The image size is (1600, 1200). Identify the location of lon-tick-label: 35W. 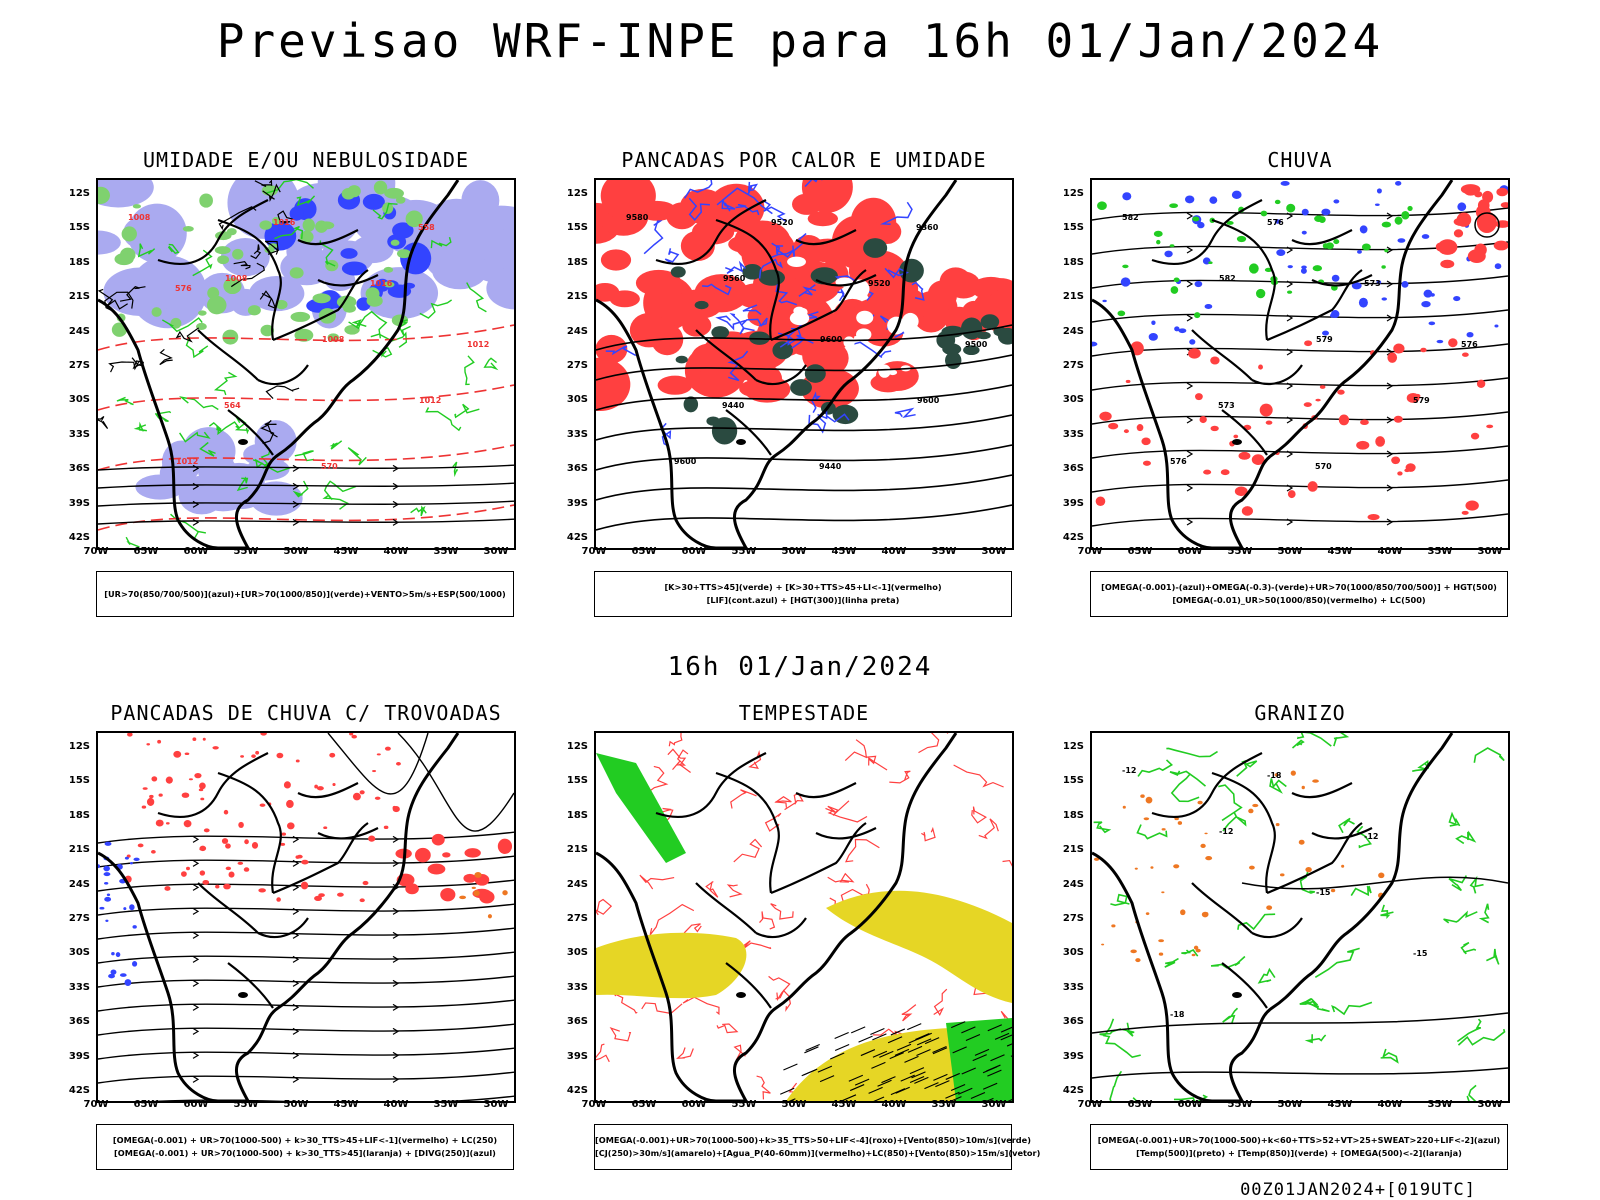
(944, 551).